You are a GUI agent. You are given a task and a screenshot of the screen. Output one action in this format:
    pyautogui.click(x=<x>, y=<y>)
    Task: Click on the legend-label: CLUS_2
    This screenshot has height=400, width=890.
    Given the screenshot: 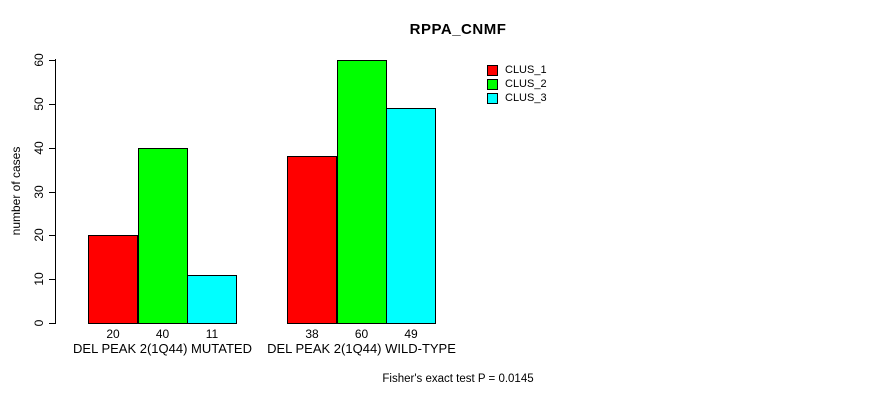 What is the action you would take?
    pyautogui.click(x=526, y=84)
    